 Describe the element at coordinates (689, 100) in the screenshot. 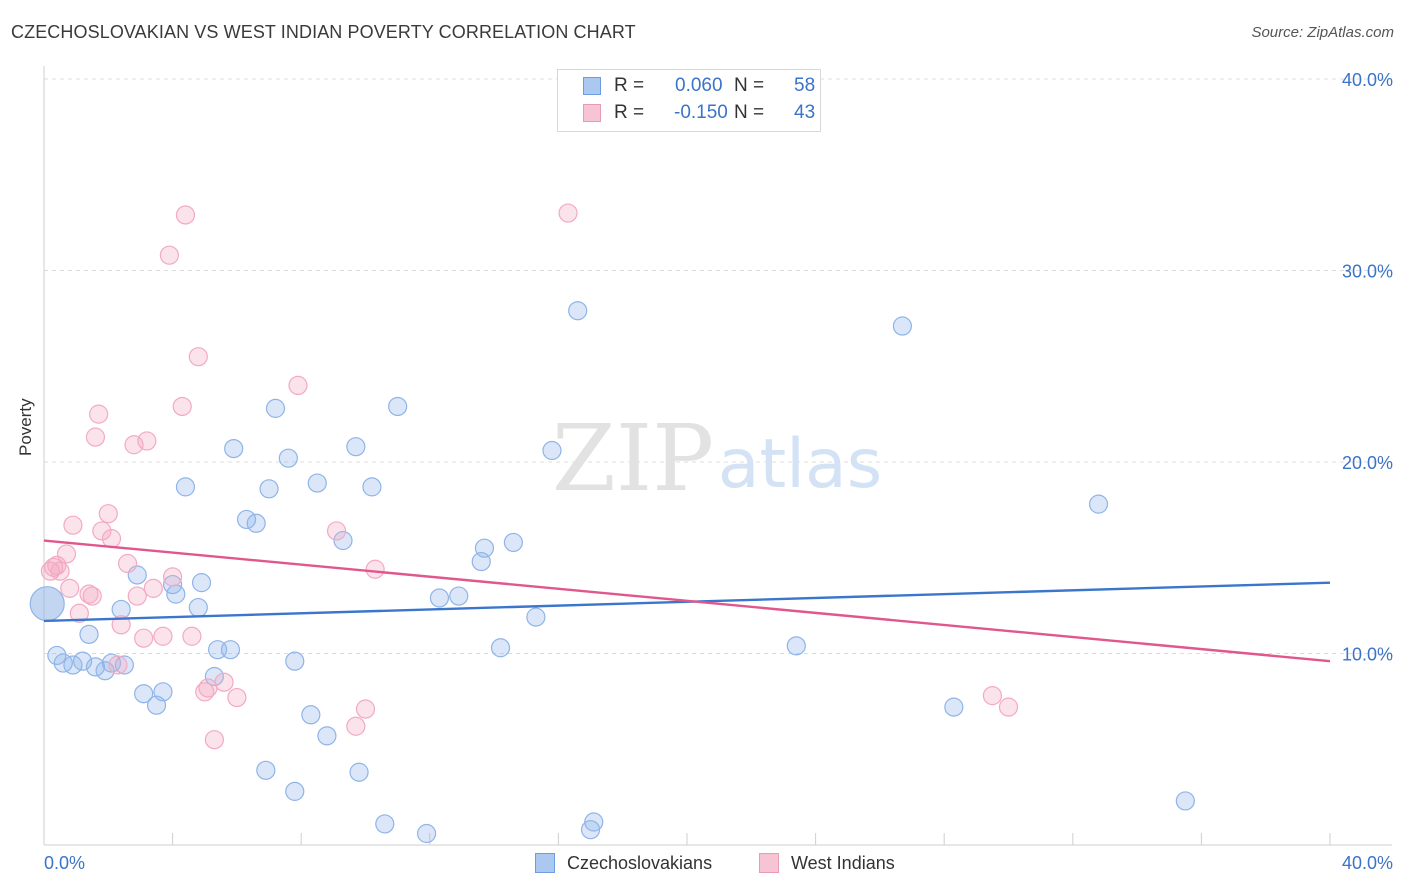

I see `stats-box: R = 0.060 N = 58 R = -0.150 N = 43` at that location.